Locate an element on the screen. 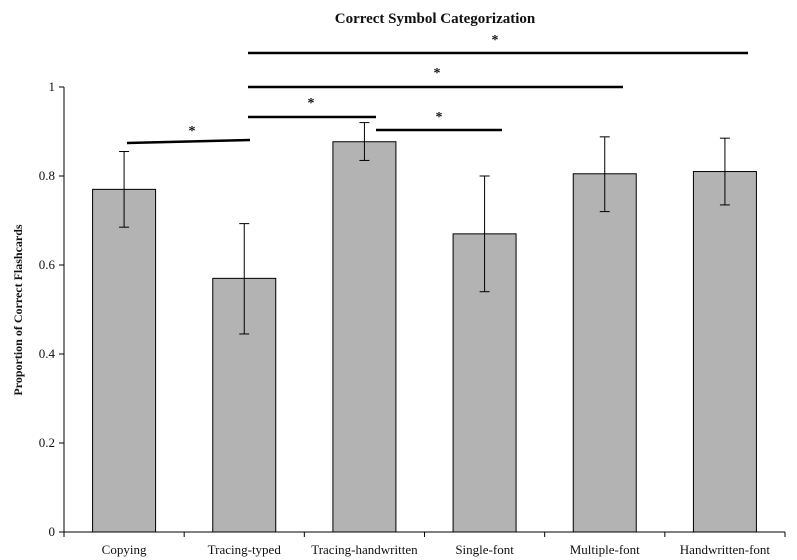  y-axis-label: Proportion of Correct Flashcards is located at coordinates (18, 310).